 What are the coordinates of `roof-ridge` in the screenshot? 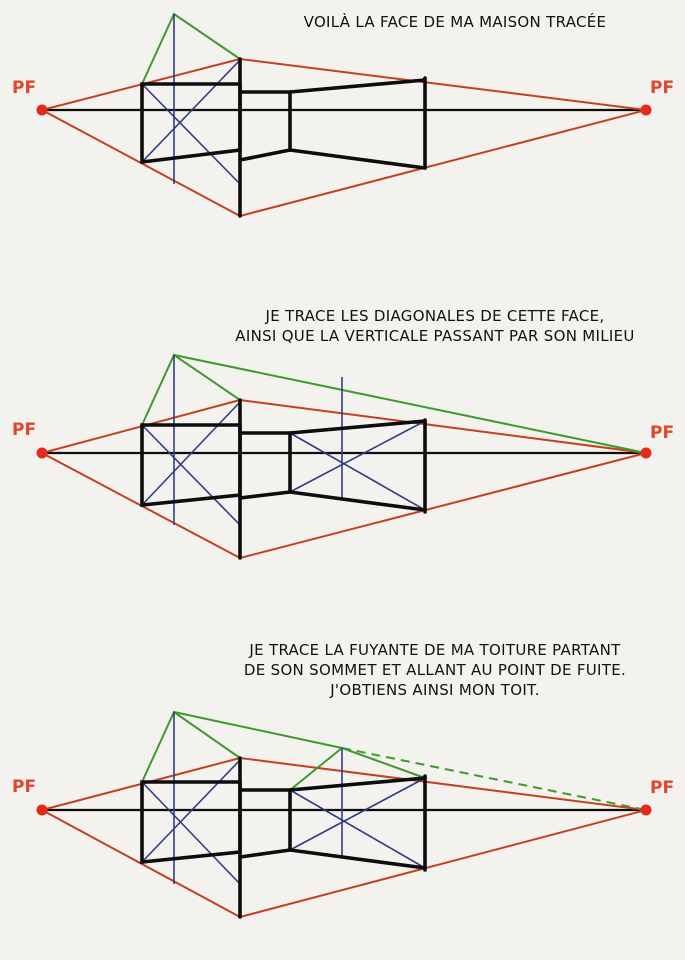 It's located at (258, 730).